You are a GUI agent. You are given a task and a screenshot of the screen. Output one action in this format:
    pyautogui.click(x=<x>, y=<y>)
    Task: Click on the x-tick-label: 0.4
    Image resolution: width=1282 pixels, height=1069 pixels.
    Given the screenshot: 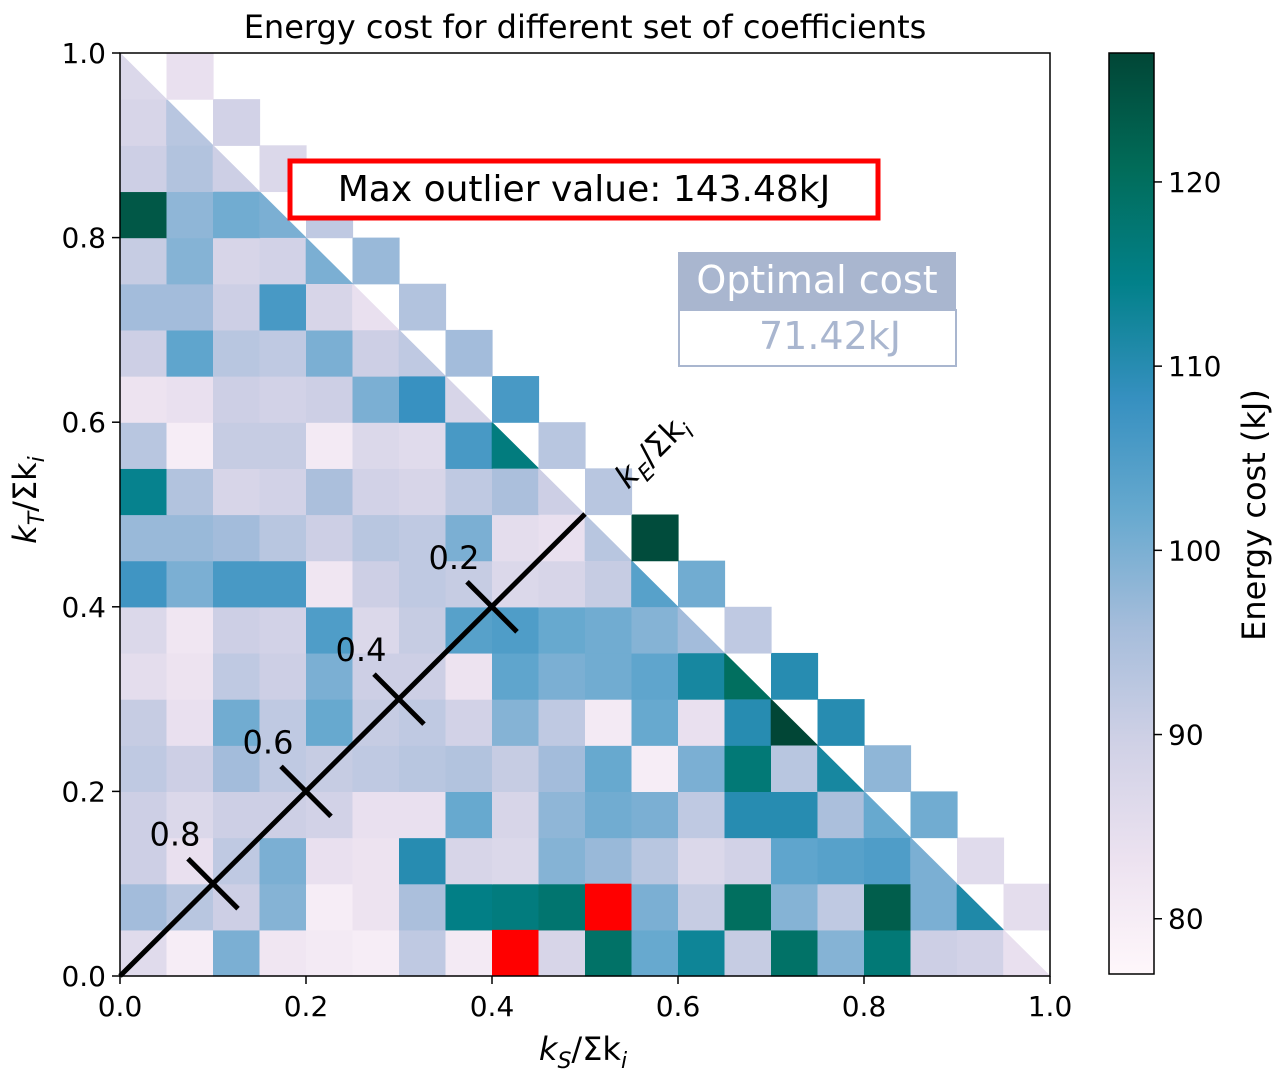 What is the action you would take?
    pyautogui.click(x=492, y=1006)
    